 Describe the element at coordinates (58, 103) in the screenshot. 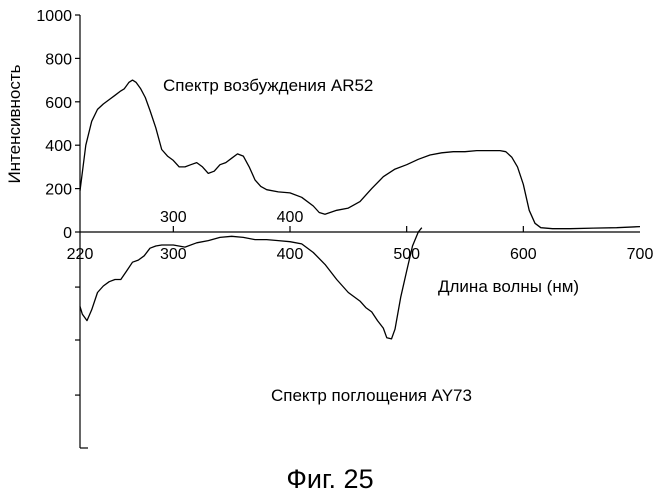

I see `y-tick-label: 600` at that location.